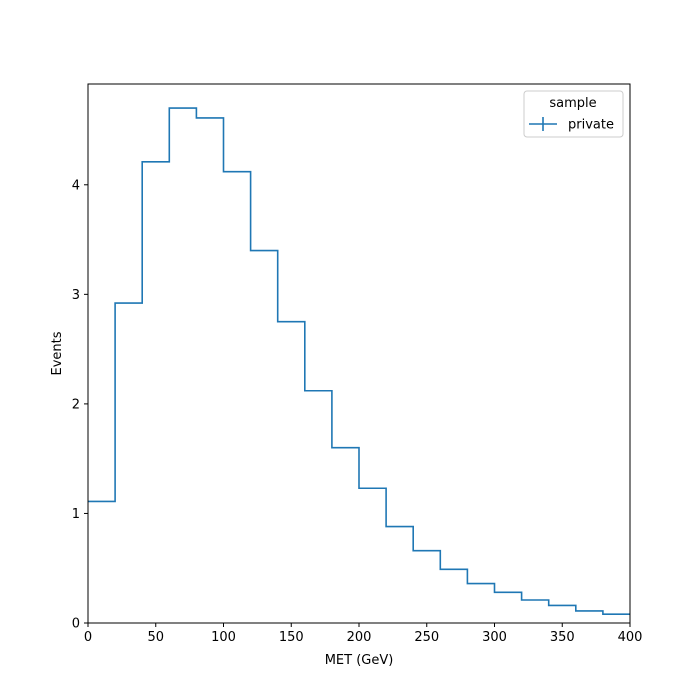 The image size is (700, 700). I want to click on legend-label-private: private, so click(591, 125).